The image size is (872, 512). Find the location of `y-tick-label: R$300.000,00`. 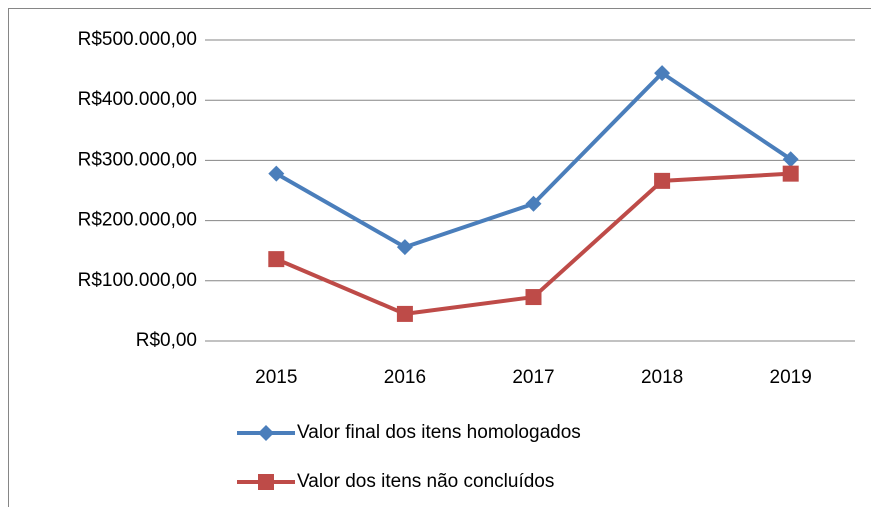

y-tick-label: R$300.000,00 is located at coordinates (137, 159).